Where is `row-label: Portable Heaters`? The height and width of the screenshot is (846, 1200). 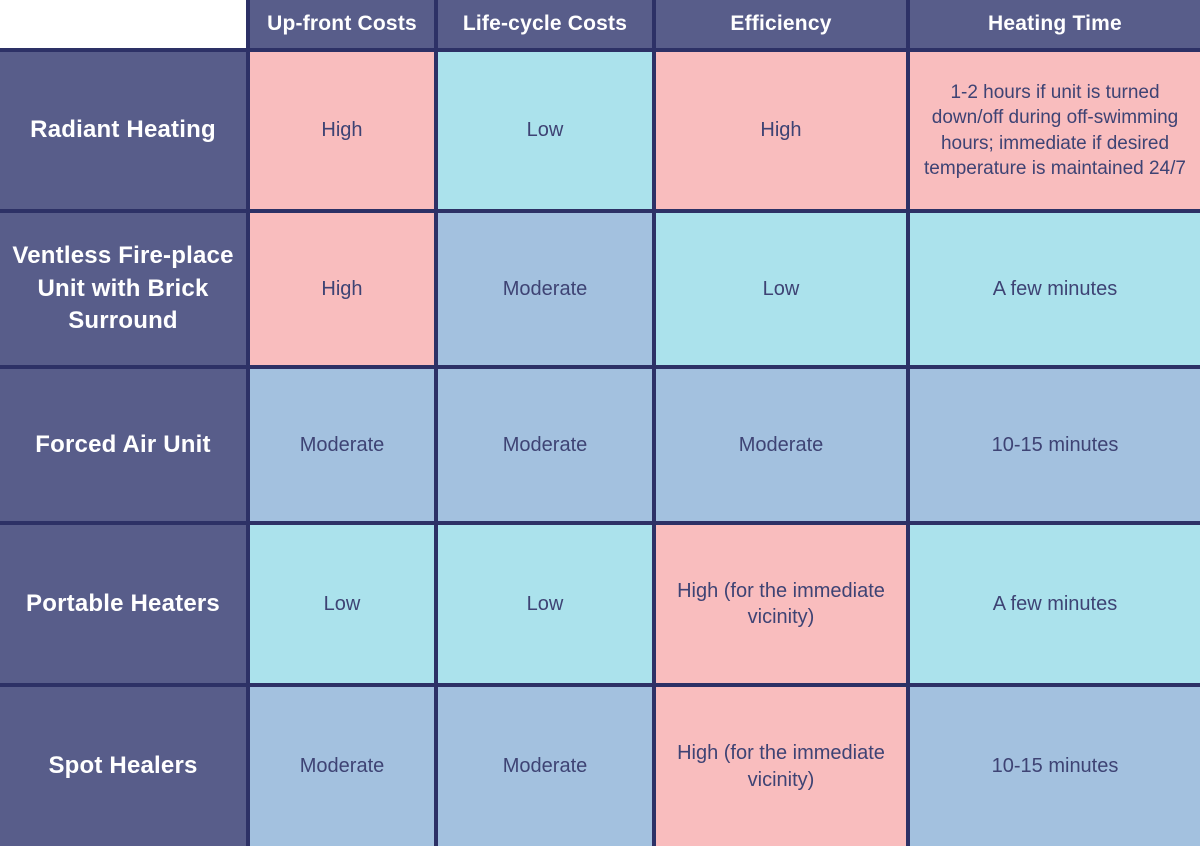
row-label: Portable Heaters is located at coordinates (125, 604).